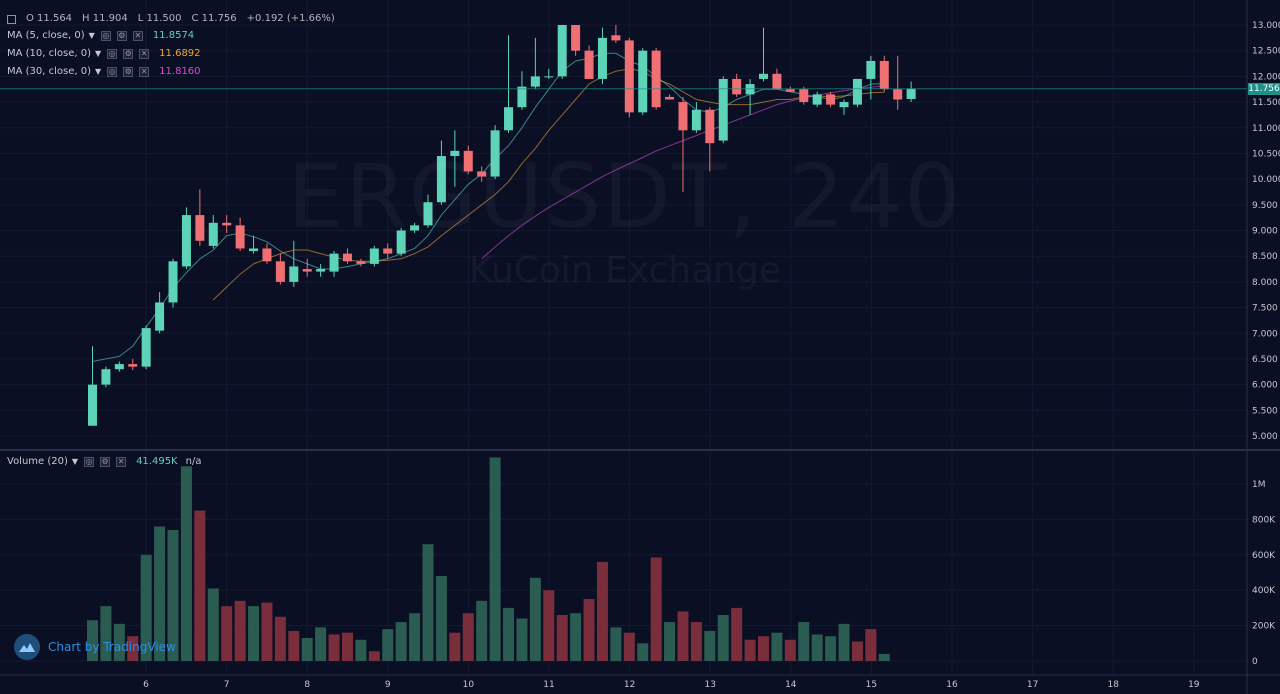 The height and width of the screenshot is (694, 1280). I want to click on ma10-legend: MA (10, close, 0) ▼ ◎ ⚙ ✕ 11.6892, so click(104, 54).